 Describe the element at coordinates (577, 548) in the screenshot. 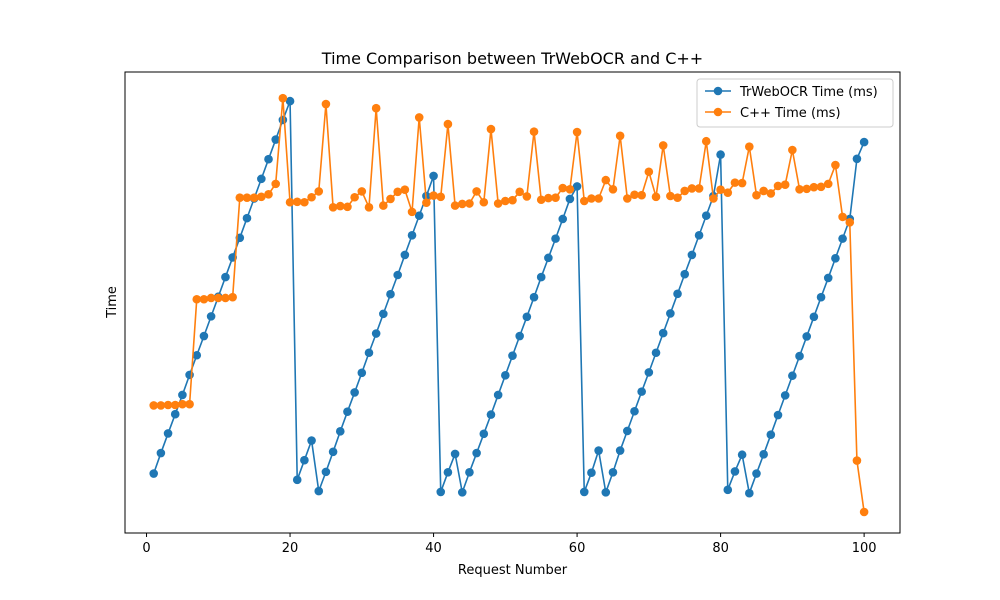

I see `x-tick-label: 60` at that location.